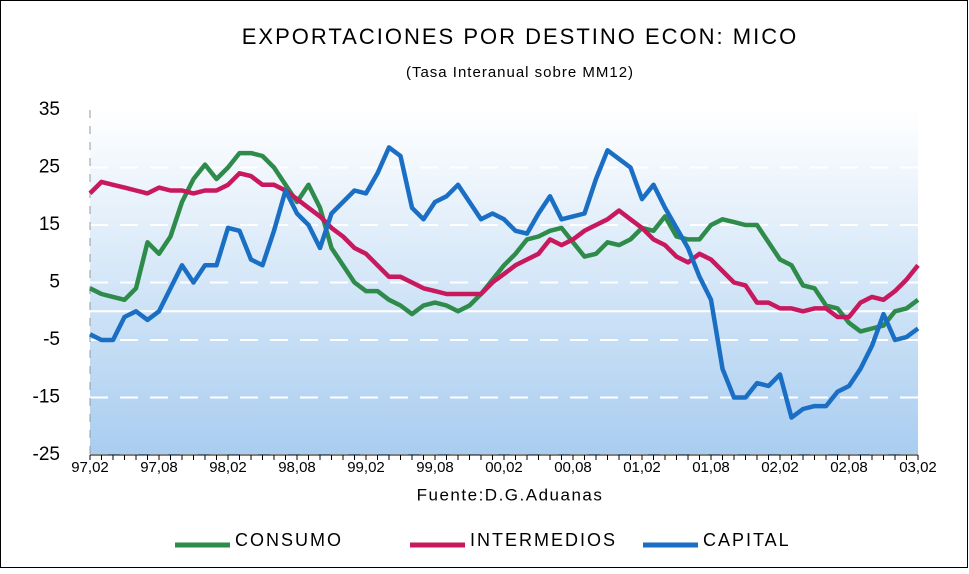 The height and width of the screenshot is (574, 969). What do you see at coordinates (435, 467) in the screenshot?
I see `x-tick-label: 99,08` at bounding box center [435, 467].